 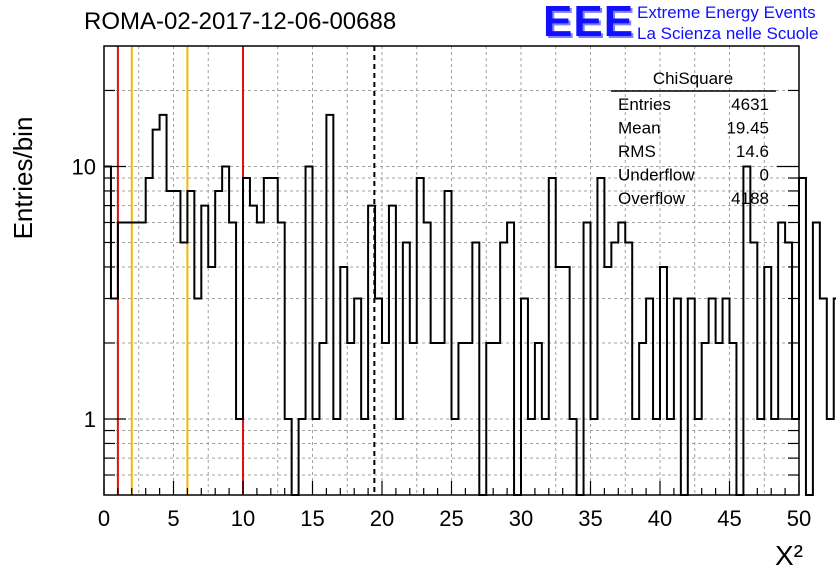 What do you see at coordinates (750, 198) in the screenshot?
I see `stats-value: 4188` at bounding box center [750, 198].